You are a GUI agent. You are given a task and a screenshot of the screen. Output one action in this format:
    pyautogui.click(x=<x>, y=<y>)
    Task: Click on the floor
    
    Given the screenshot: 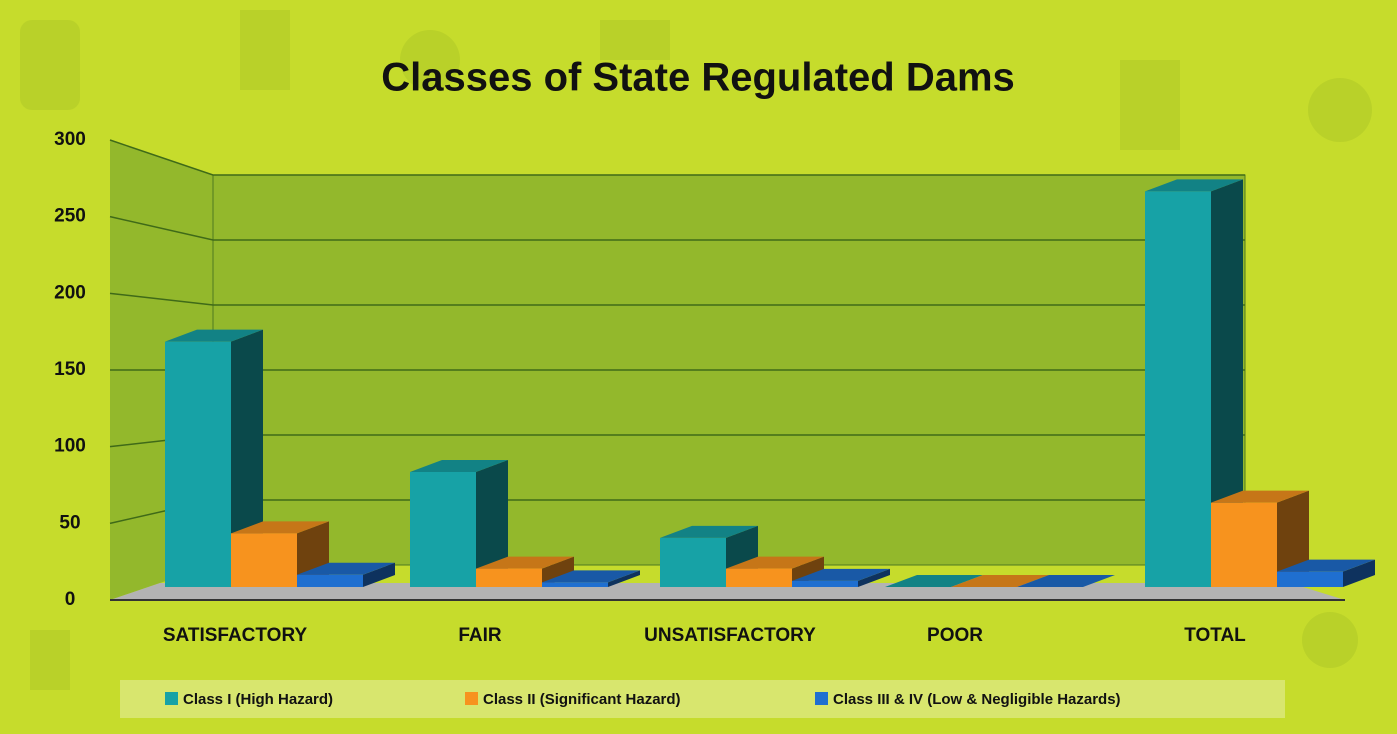 What is the action you would take?
    pyautogui.click(x=727, y=591)
    